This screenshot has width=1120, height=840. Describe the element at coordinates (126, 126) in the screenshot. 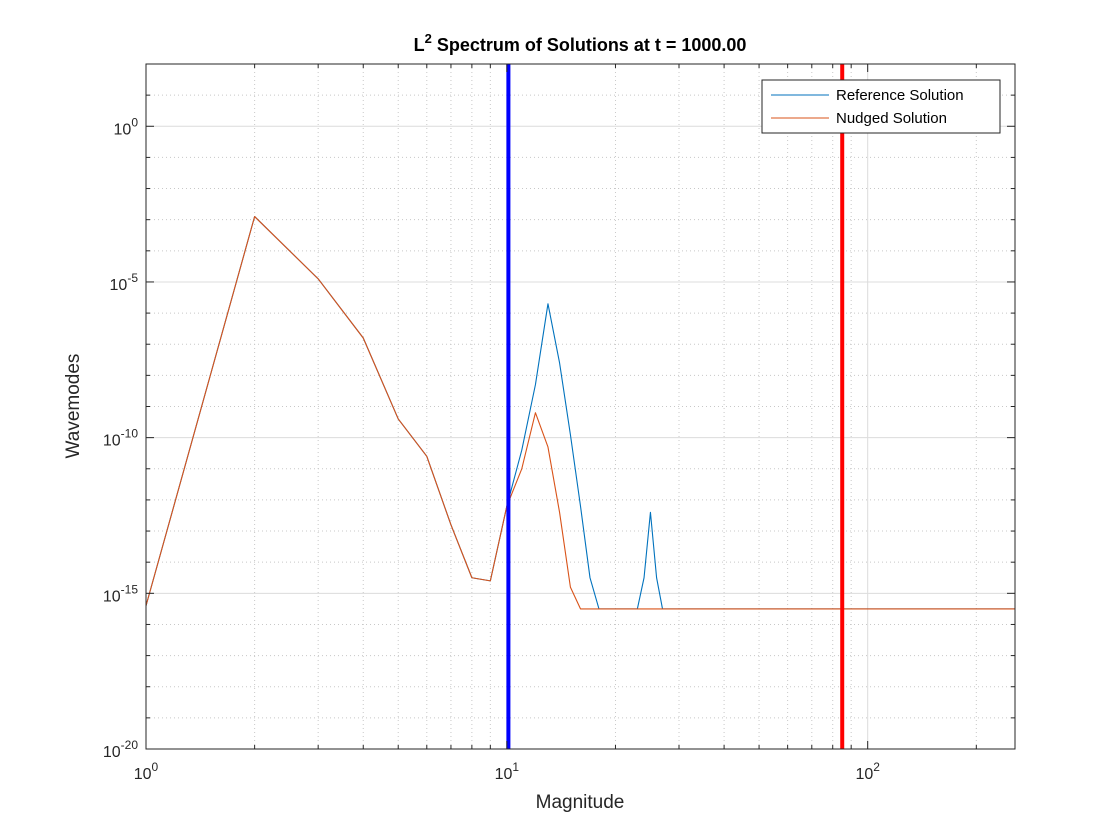

I see `y-tick-label: 10⁰` at that location.